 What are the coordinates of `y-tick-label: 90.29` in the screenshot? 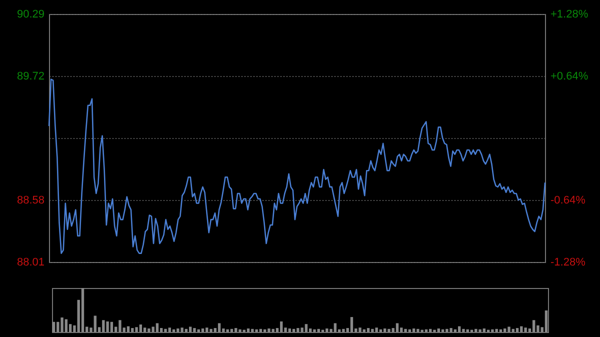 It's located at (30, 14).